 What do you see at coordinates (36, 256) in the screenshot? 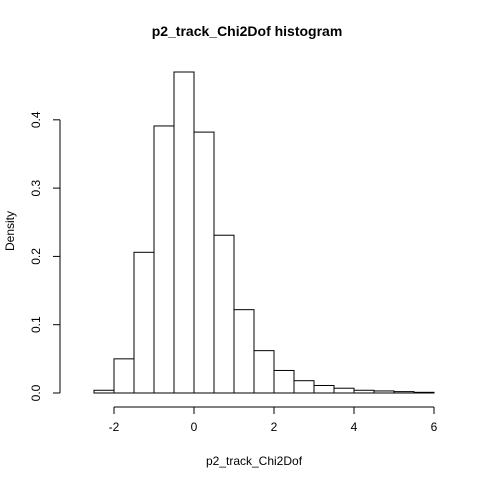
I see `y-tick-label: 0.2` at bounding box center [36, 256].